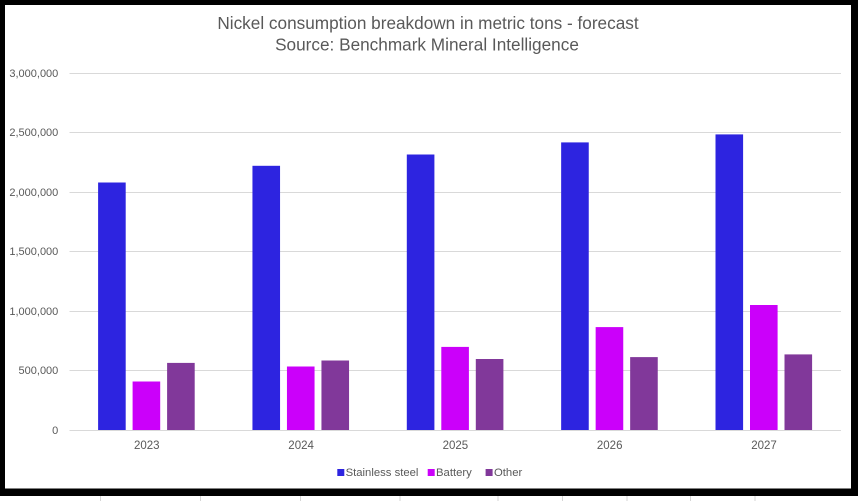  Describe the element at coordinates (33, 193) in the screenshot. I see `svg-text: 2,000,000` at that location.